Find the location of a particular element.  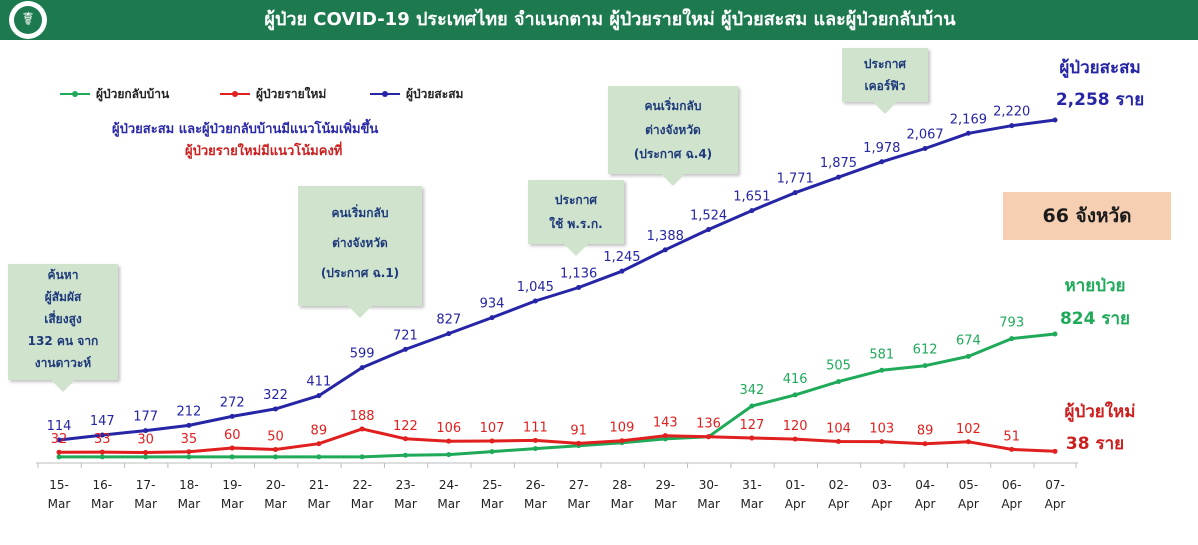

series-cumulative-data-label: 934 is located at coordinates (492, 304).